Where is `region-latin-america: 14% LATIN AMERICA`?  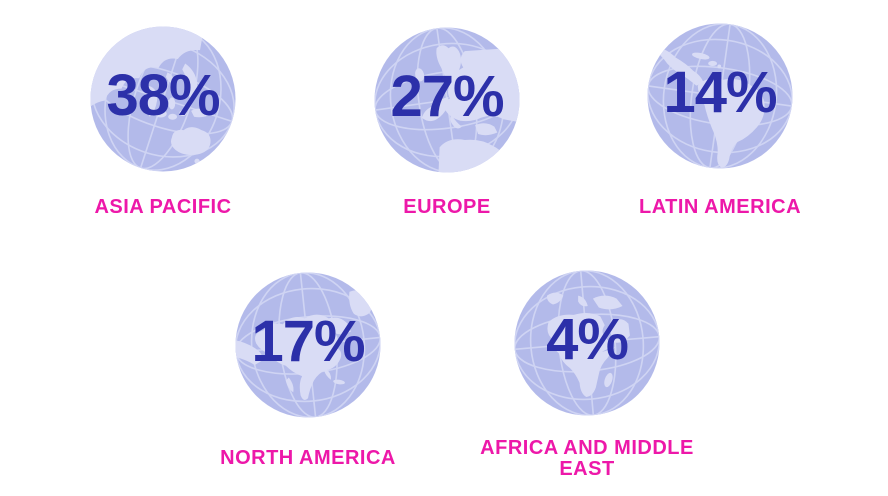 region-latin-america: 14% LATIN AMERICA is located at coordinates (720, 120).